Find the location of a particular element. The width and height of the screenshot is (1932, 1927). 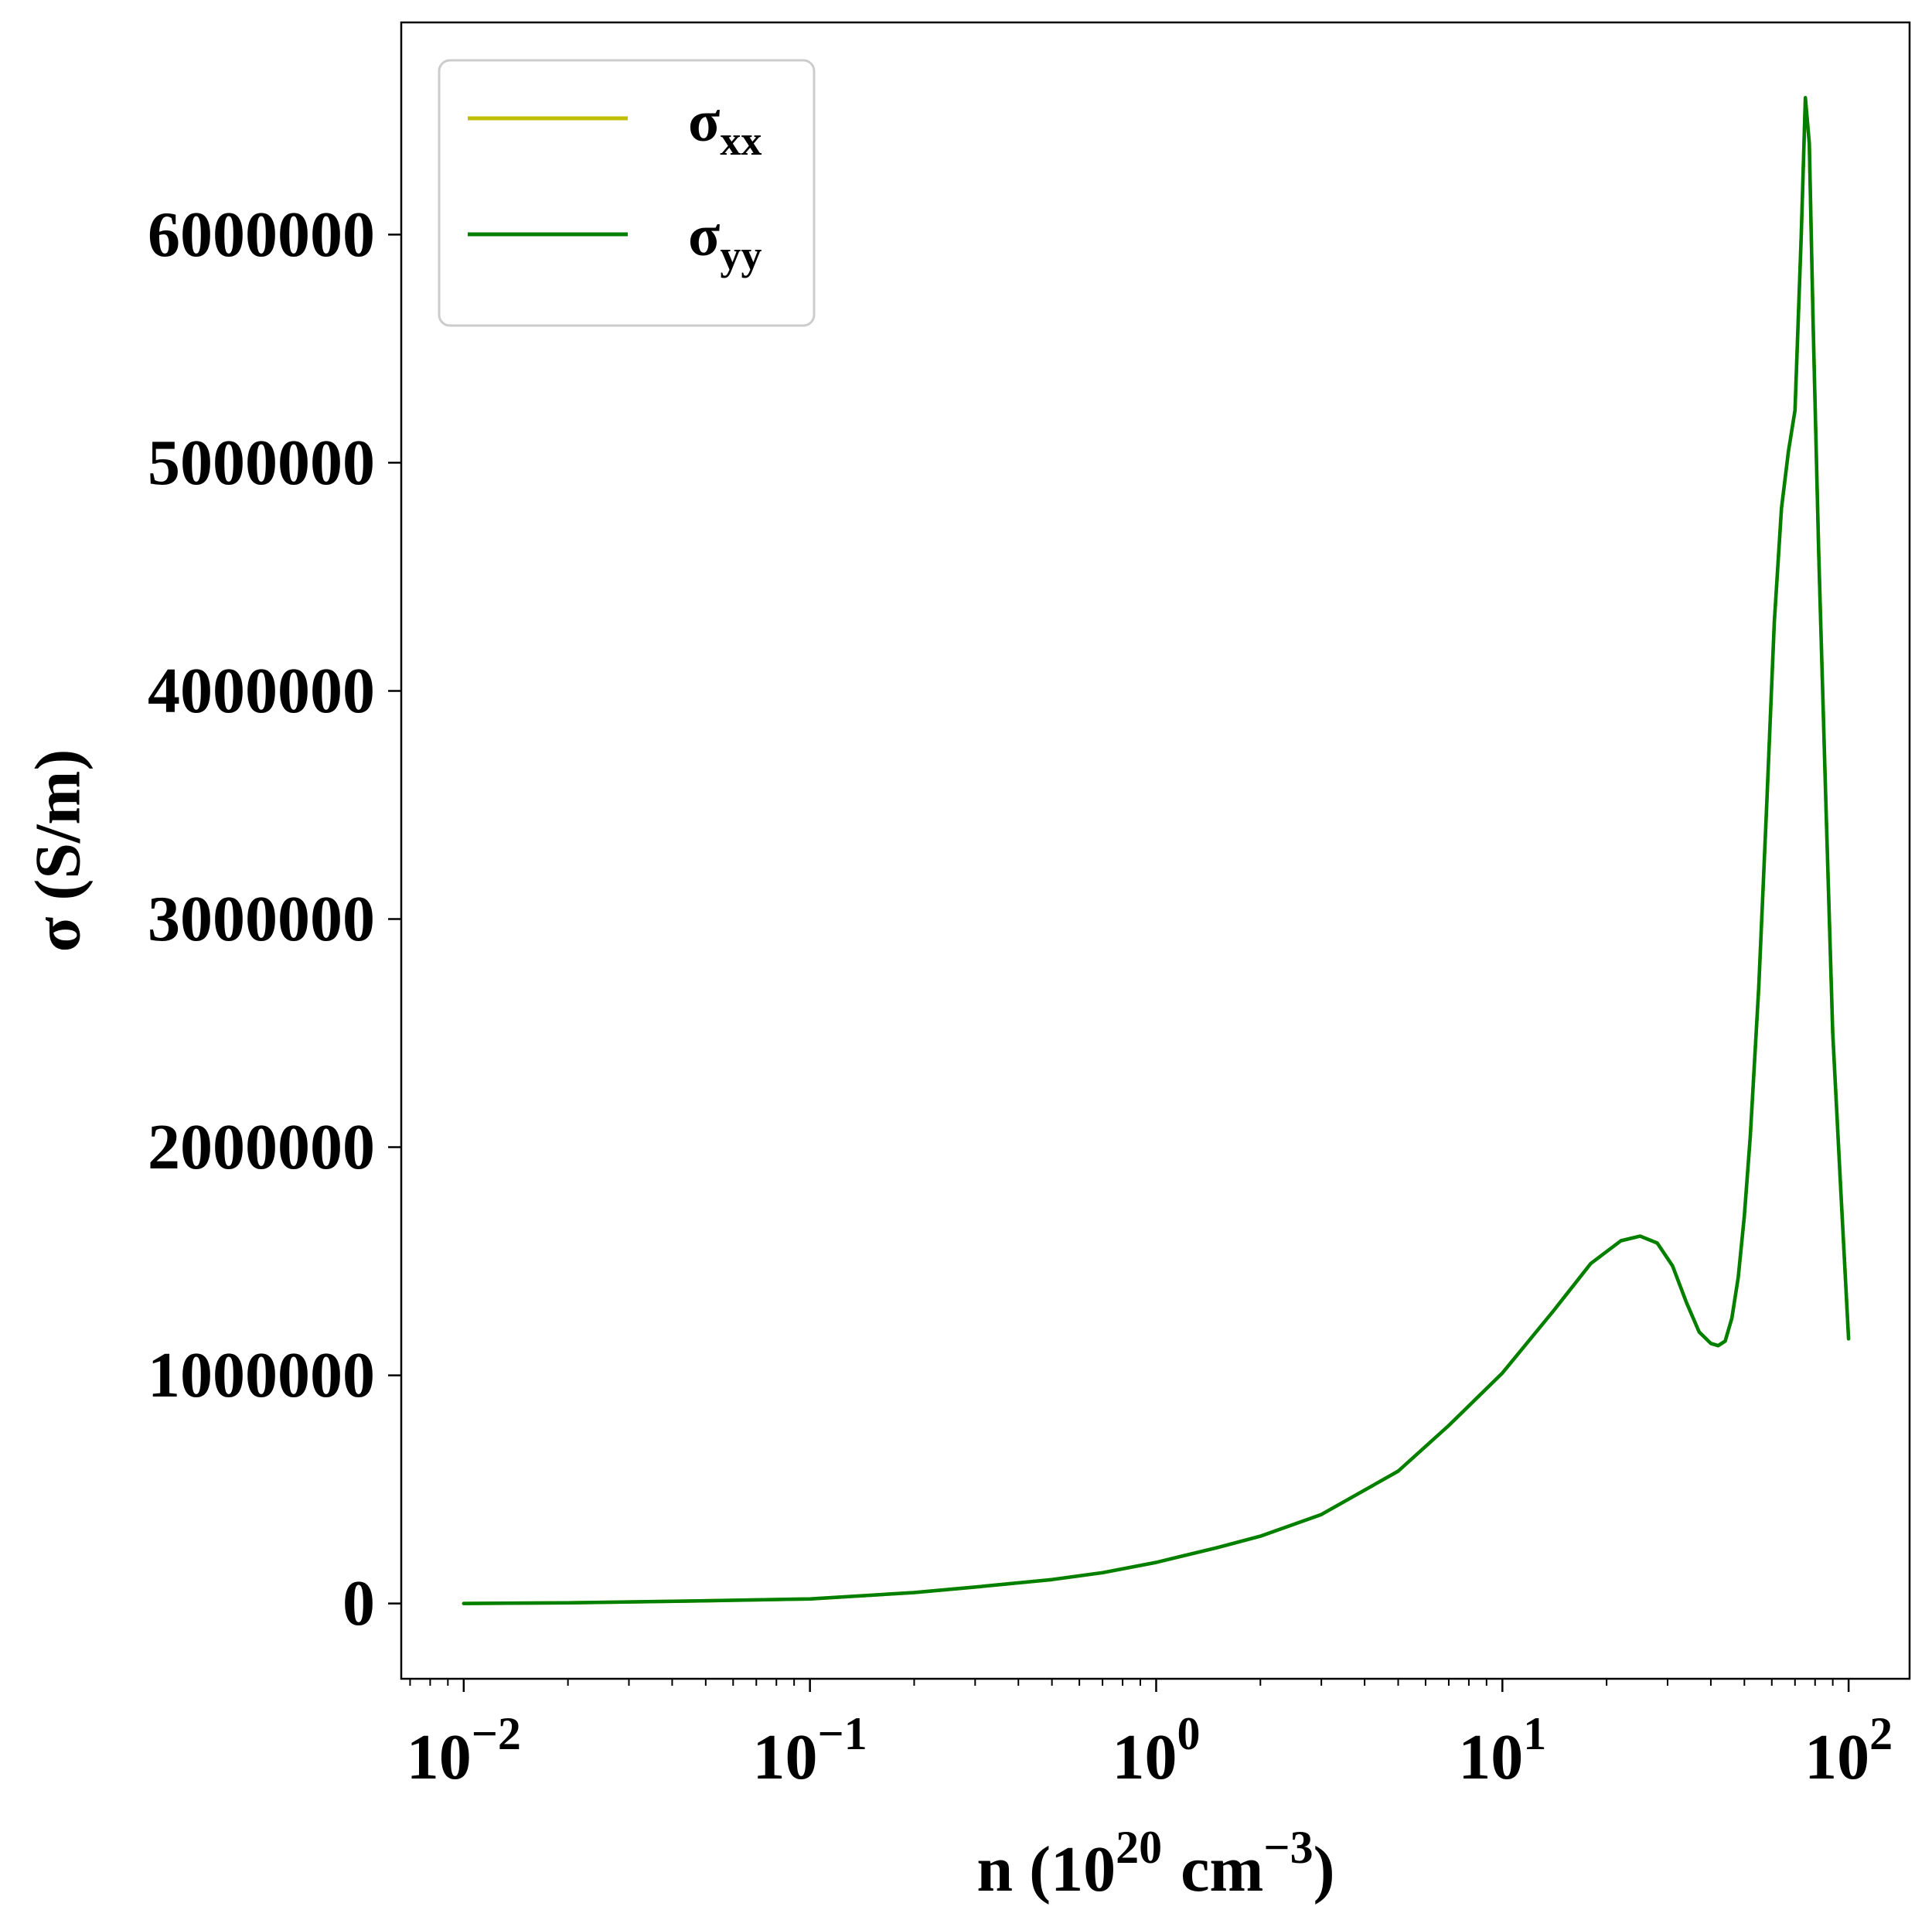

x-tick-label: 10¹ is located at coordinates (1502, 1750).